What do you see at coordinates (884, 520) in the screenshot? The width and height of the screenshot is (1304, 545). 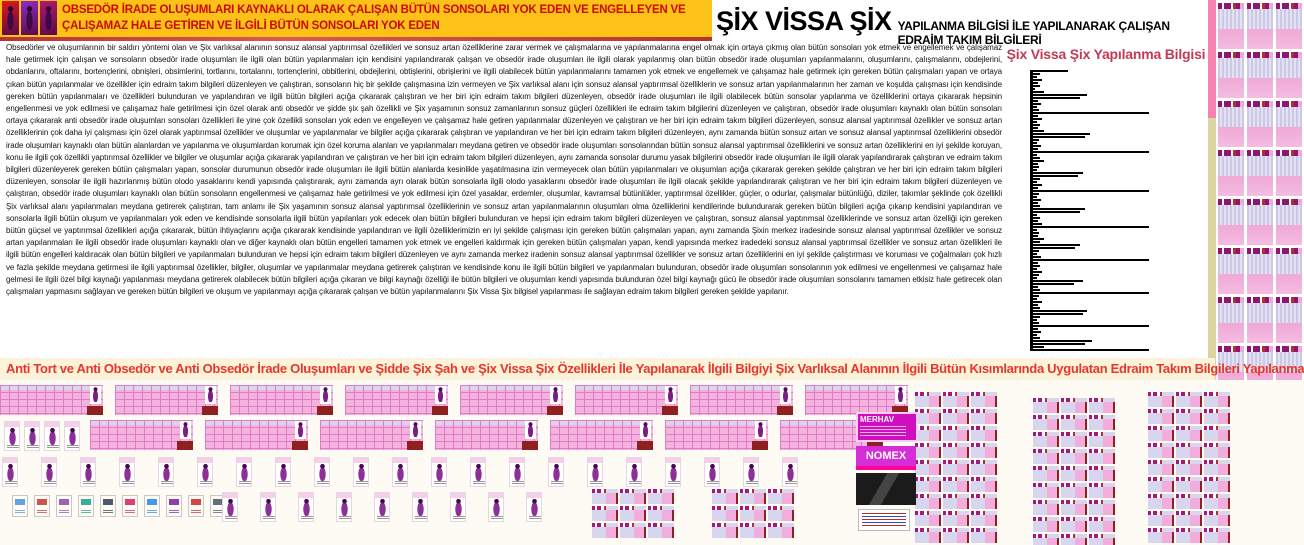 I see `text-card-banner` at bounding box center [884, 520].